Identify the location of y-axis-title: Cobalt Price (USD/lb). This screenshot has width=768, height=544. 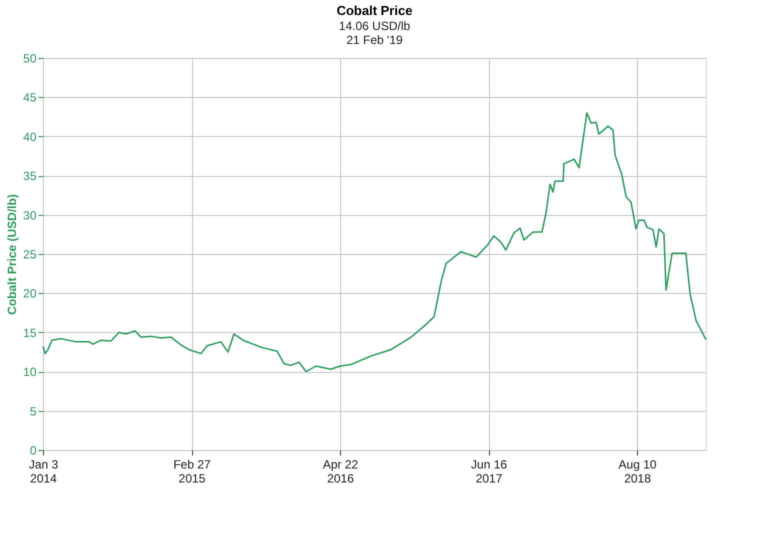
(12, 254).